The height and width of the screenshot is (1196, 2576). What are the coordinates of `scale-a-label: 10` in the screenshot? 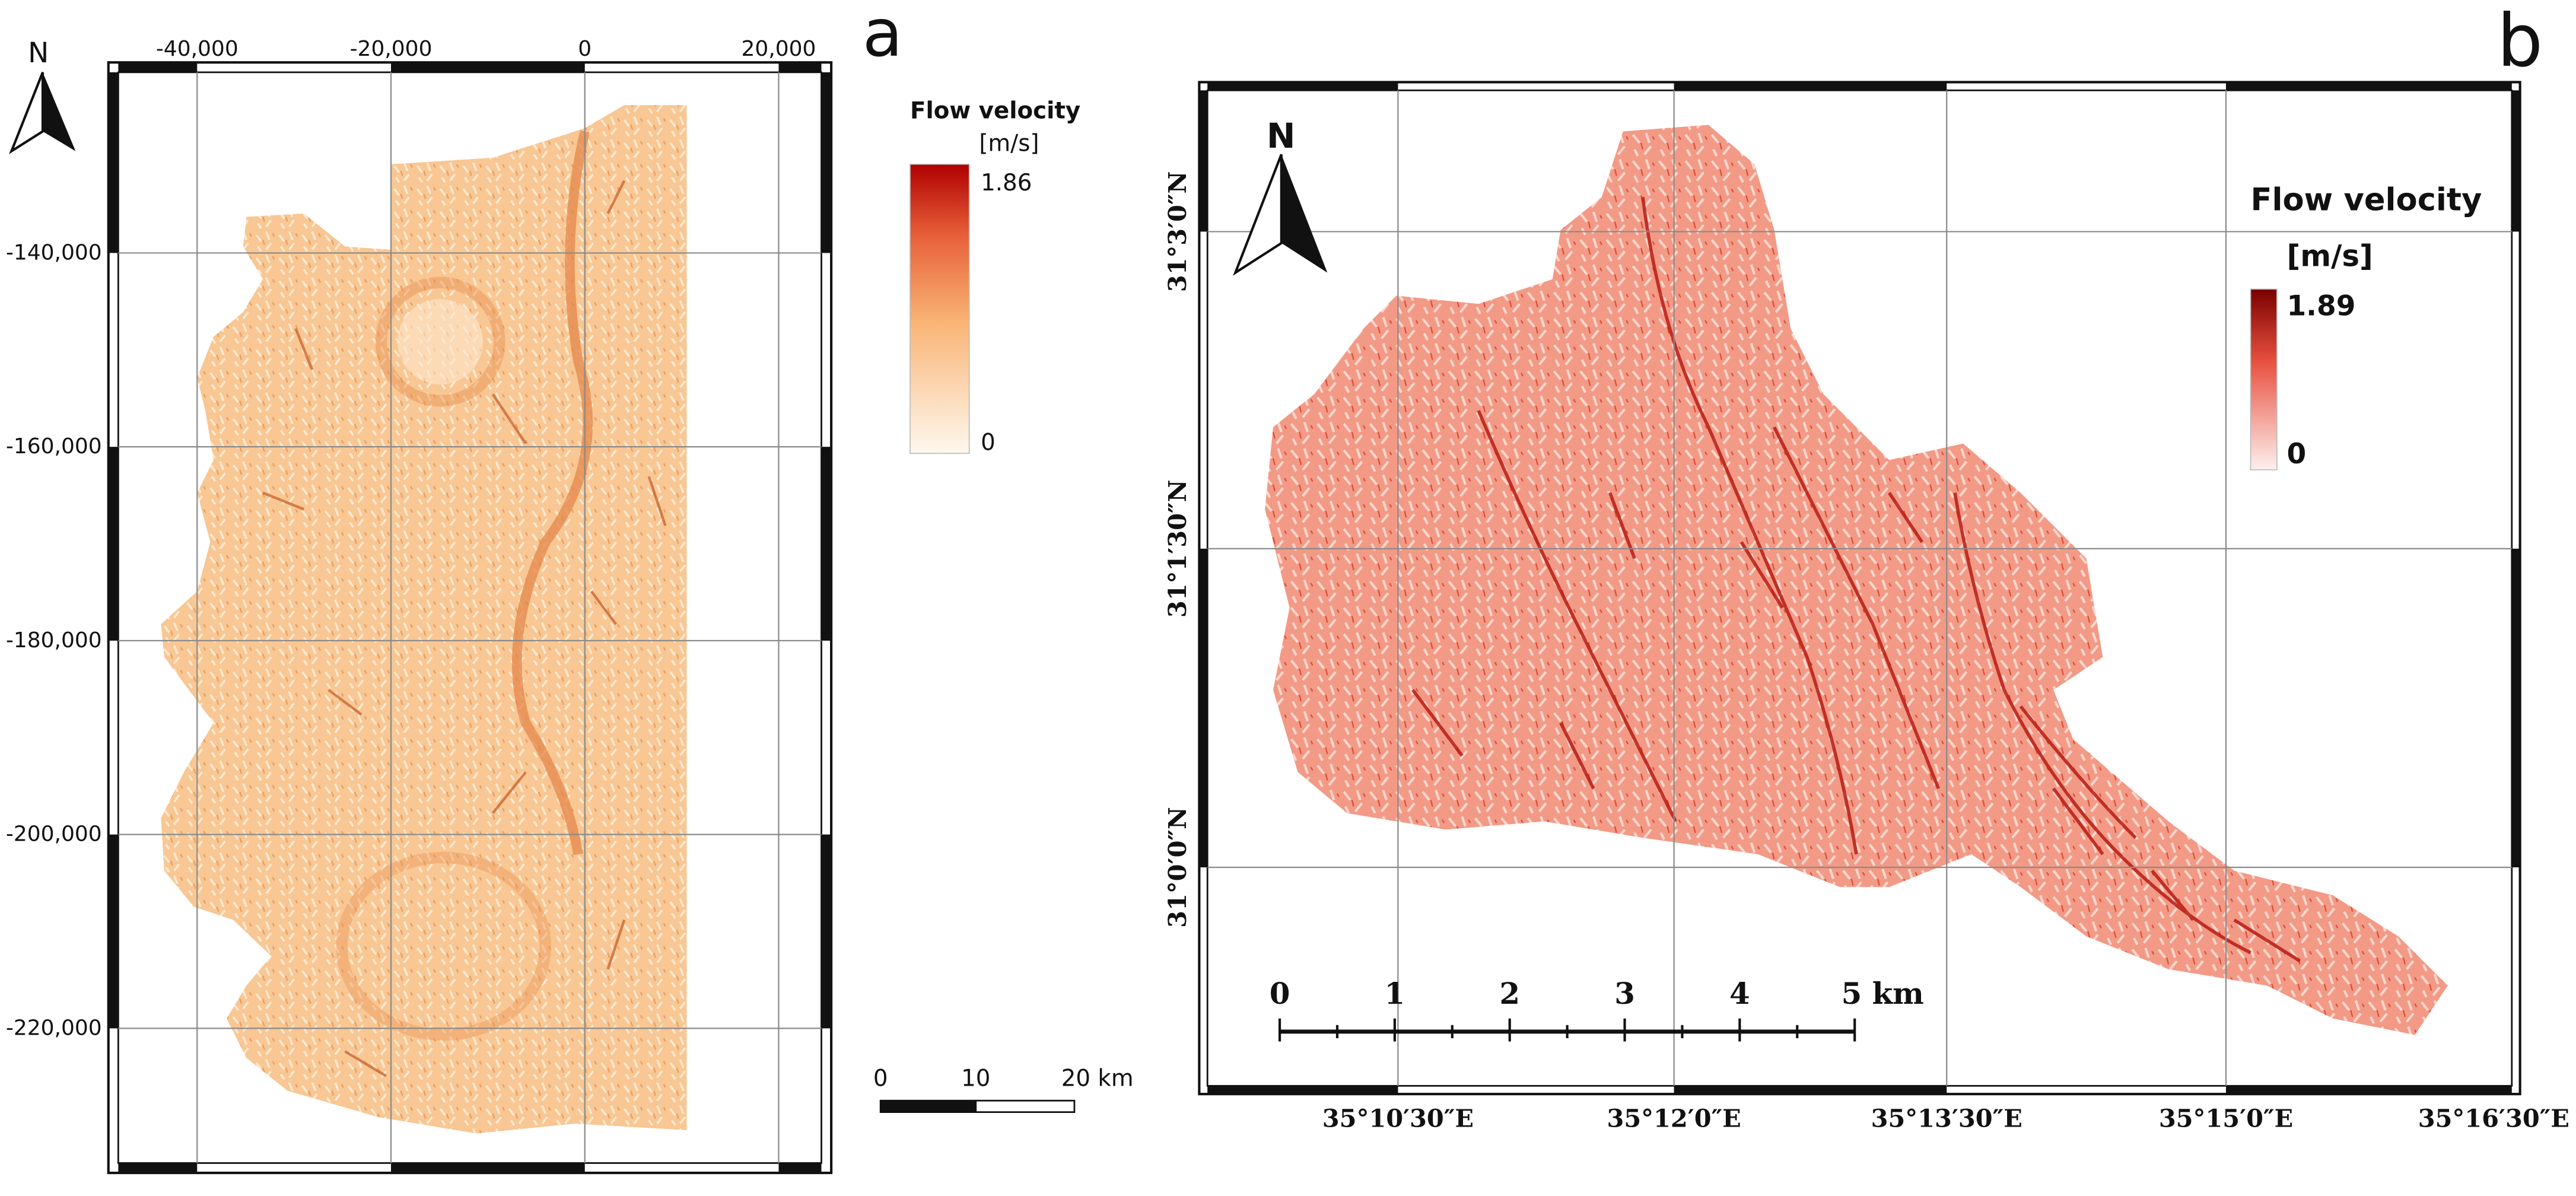 It's located at (975, 1078).